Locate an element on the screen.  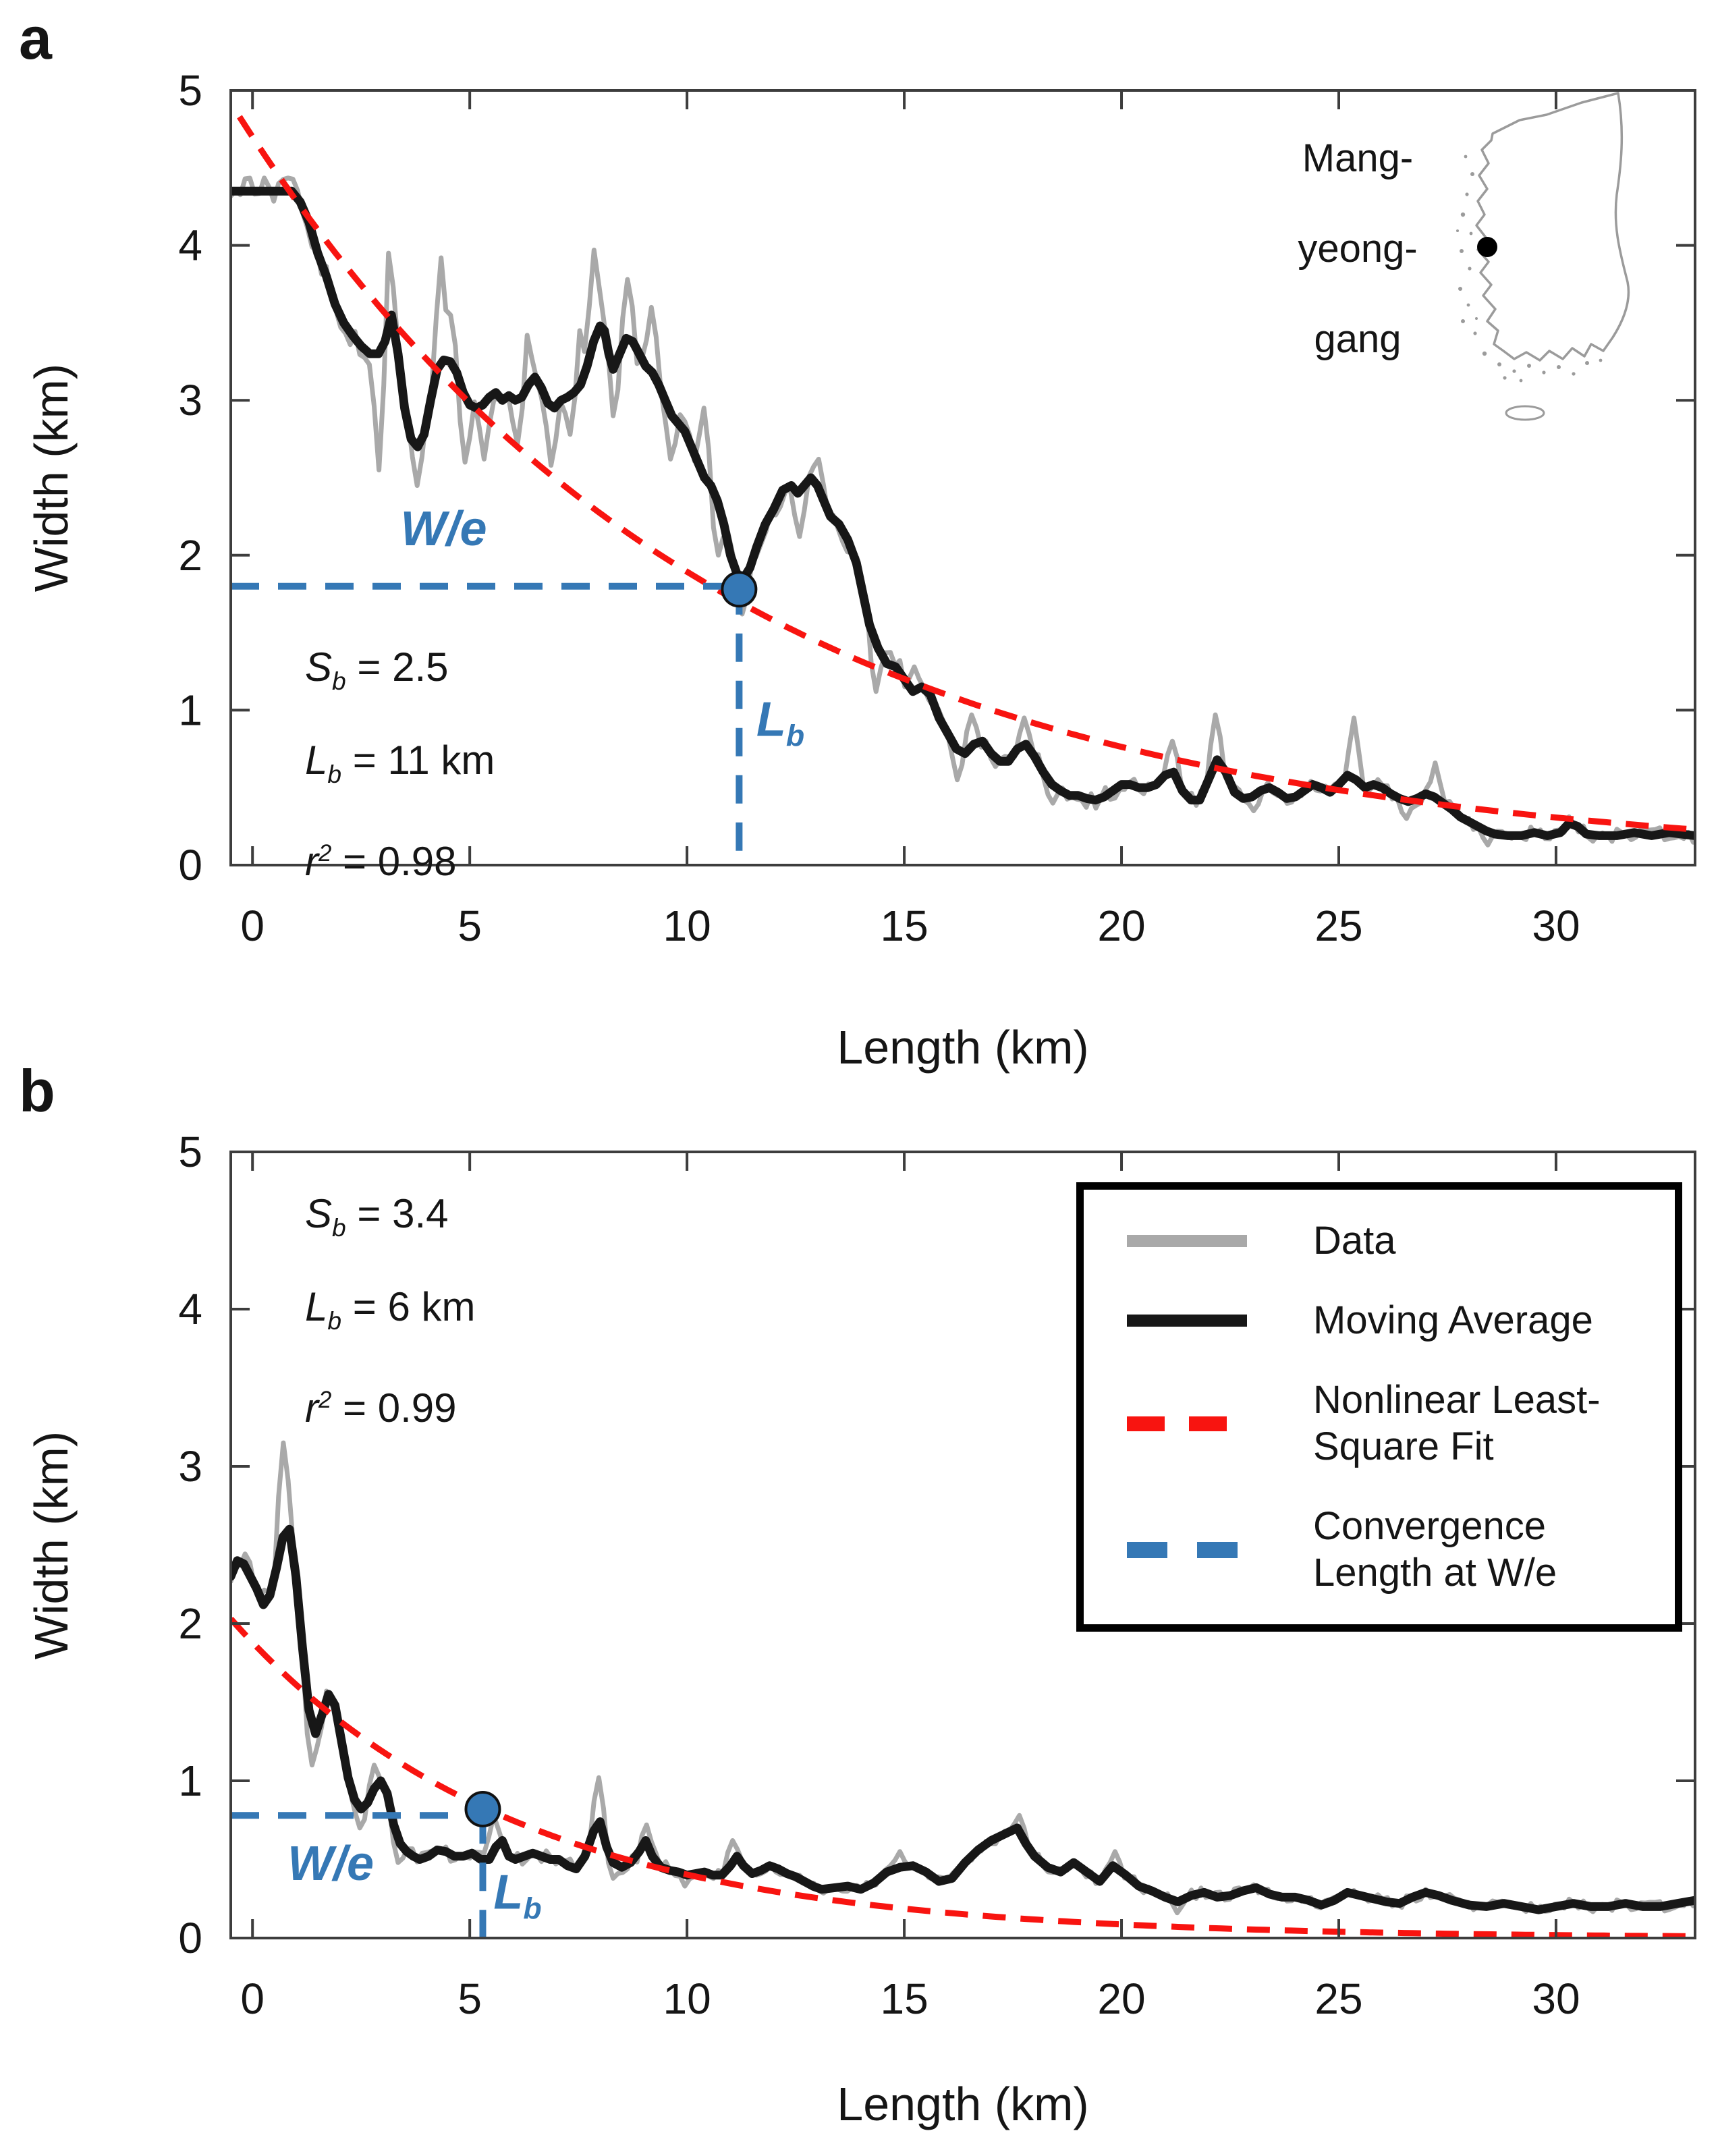
panel-b-stats: Sb = 3.4 Lb = 6 km r2 = 0.99 is located at coordinates (390, 1311).